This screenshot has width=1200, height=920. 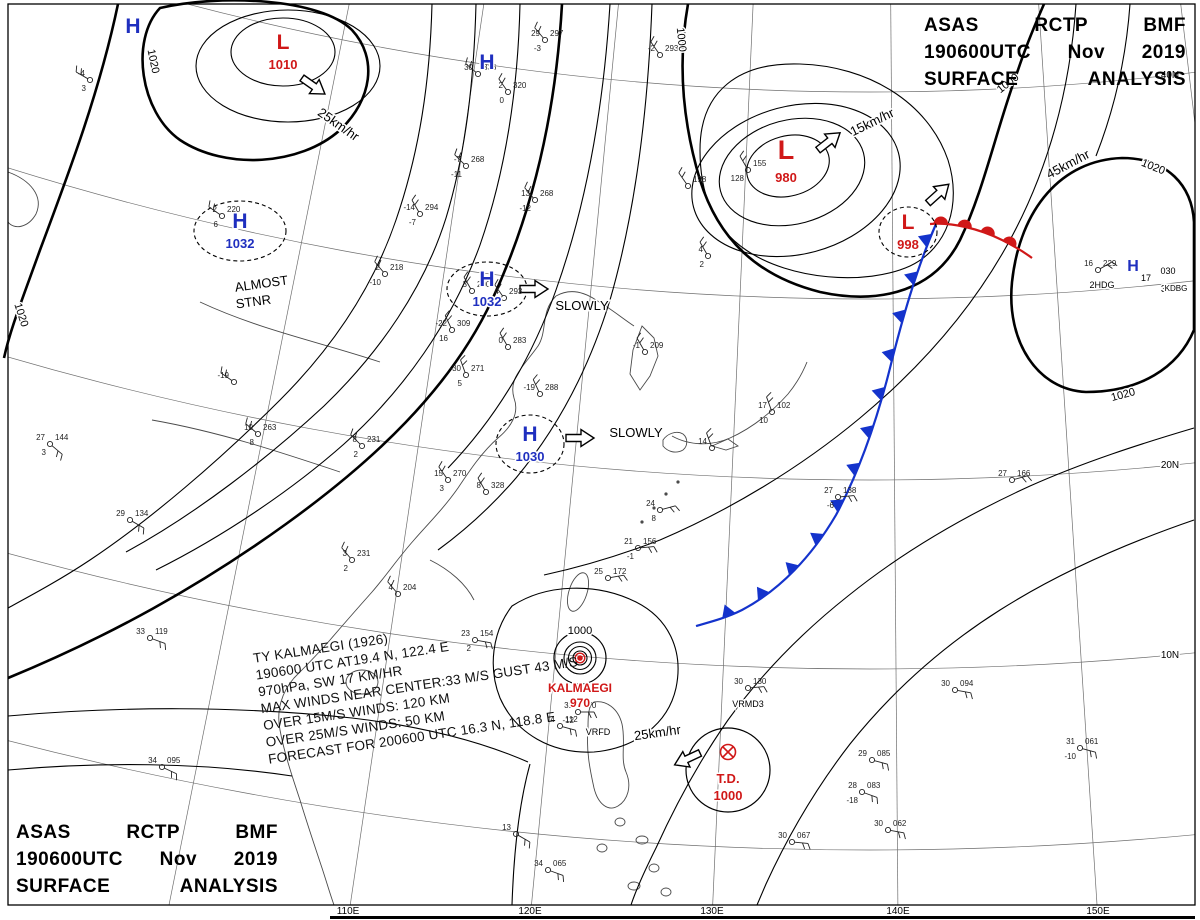 What do you see at coordinates (442, 488) in the screenshot?
I see `station-dewpoint: 3` at bounding box center [442, 488].